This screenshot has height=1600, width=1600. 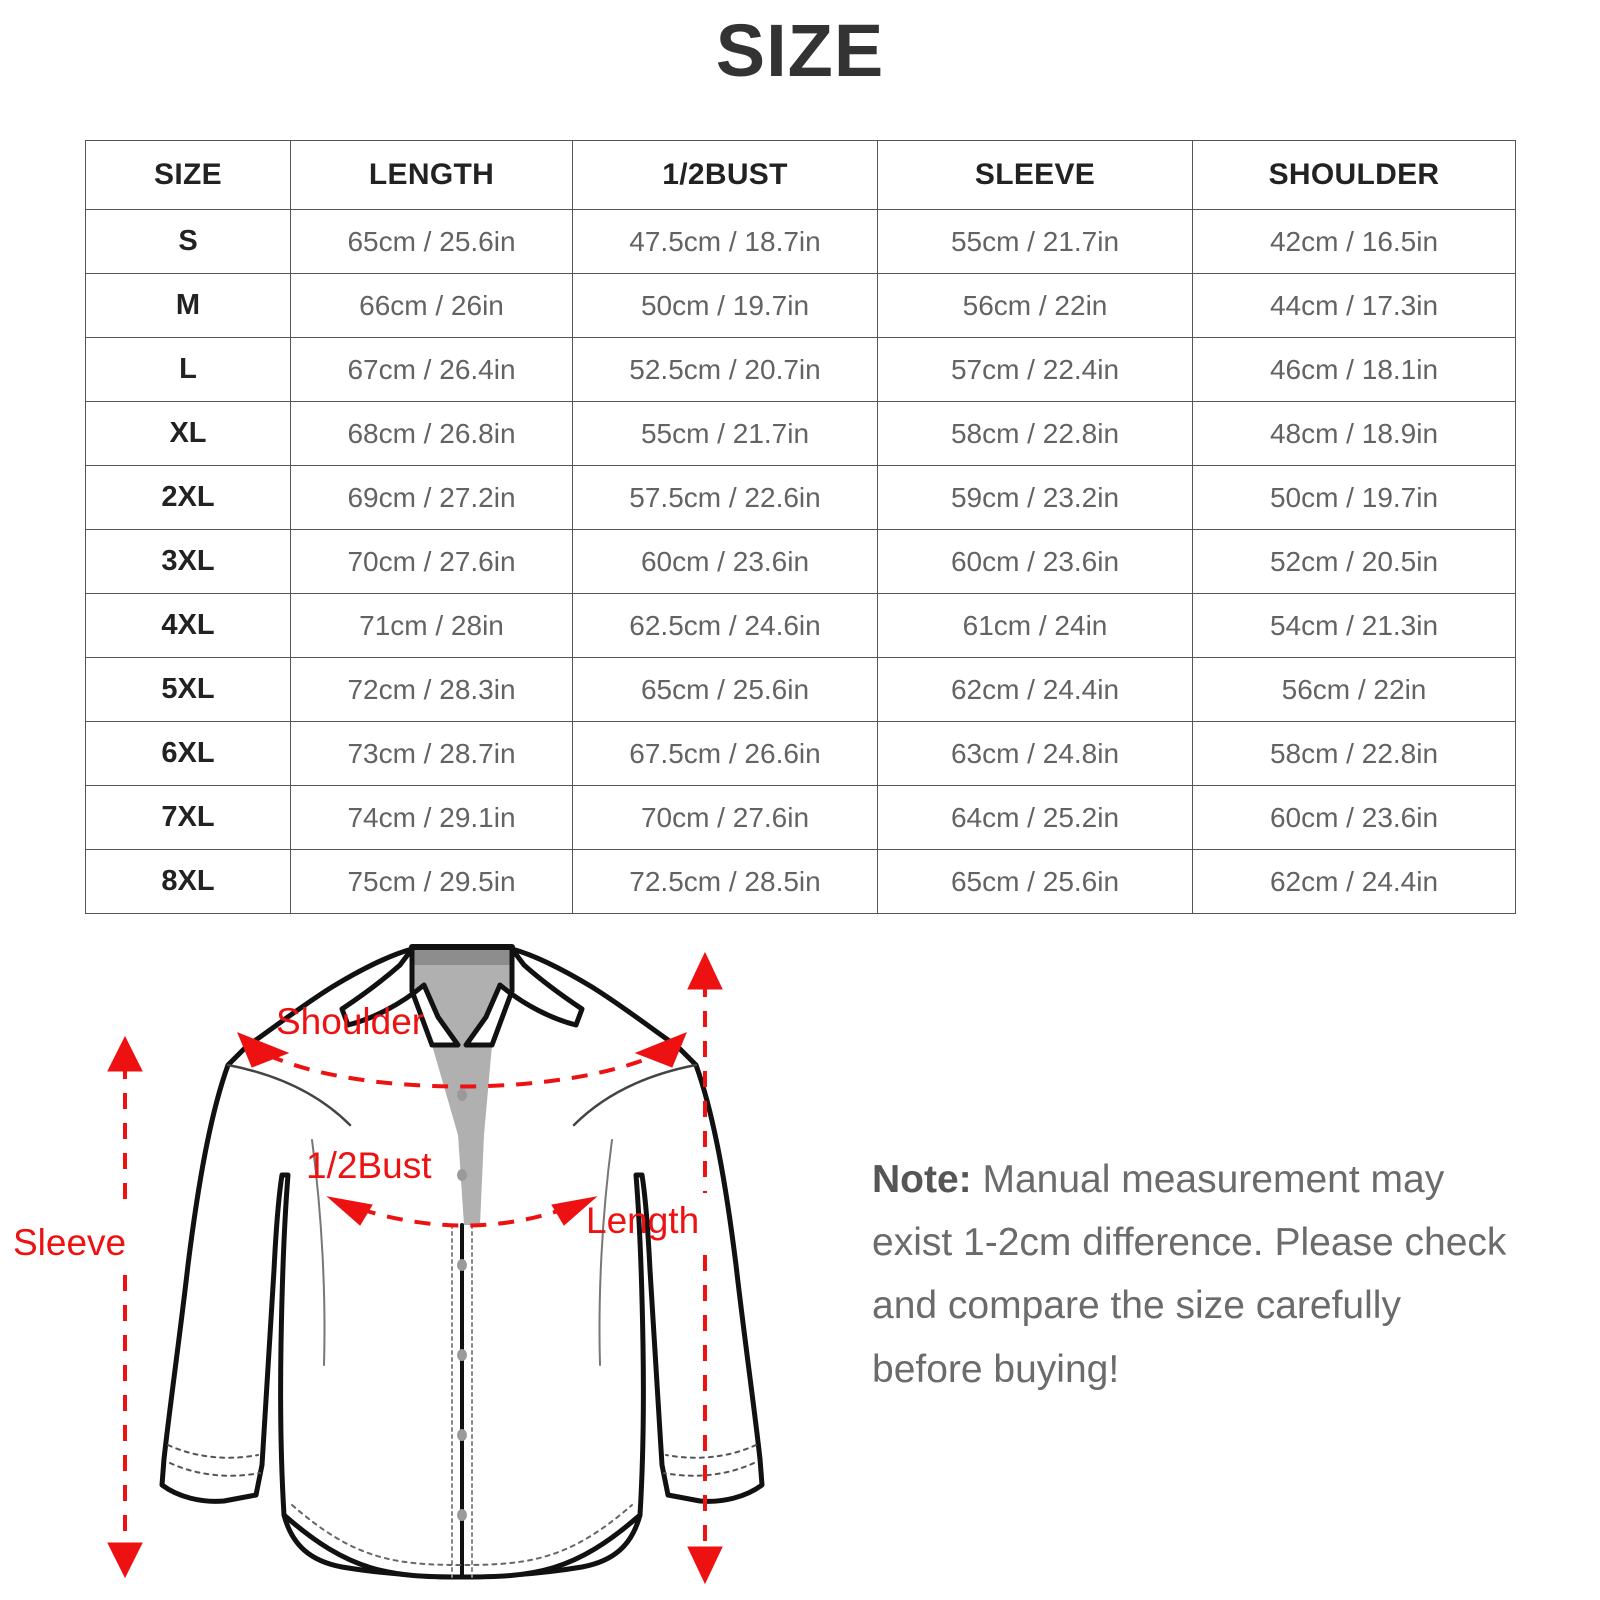 I want to click on cell-bust: 72.5cm / 28.5in, so click(x=725, y=881).